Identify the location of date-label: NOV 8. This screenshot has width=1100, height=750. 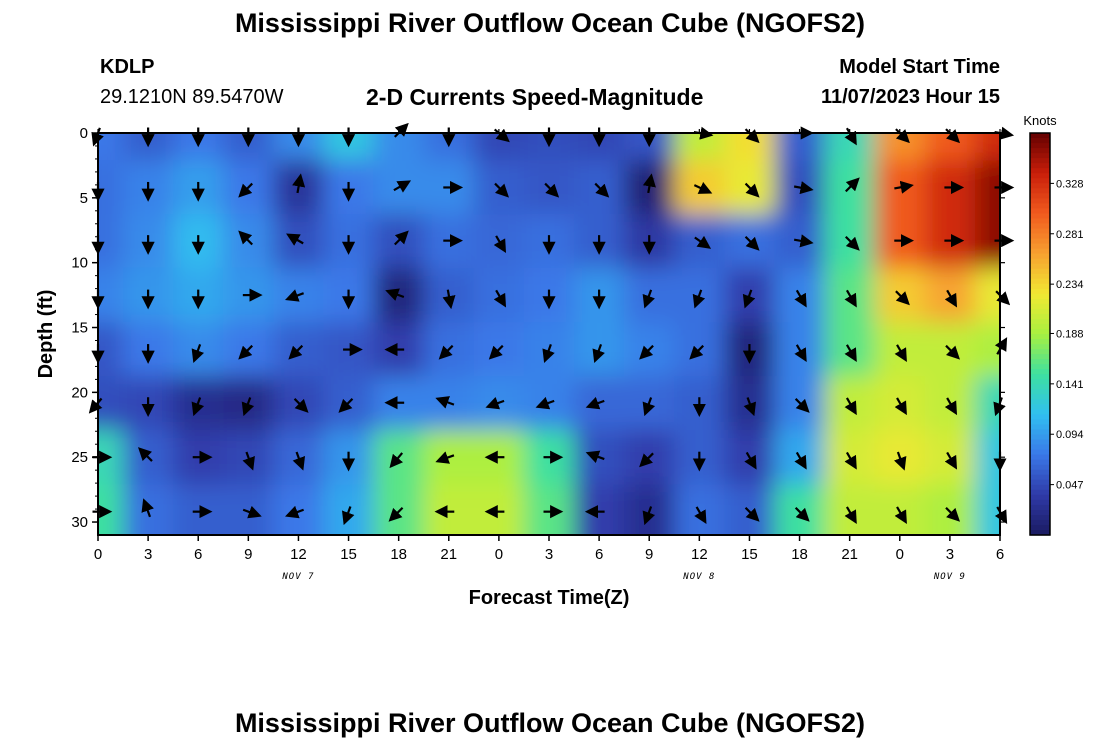
(698, 577).